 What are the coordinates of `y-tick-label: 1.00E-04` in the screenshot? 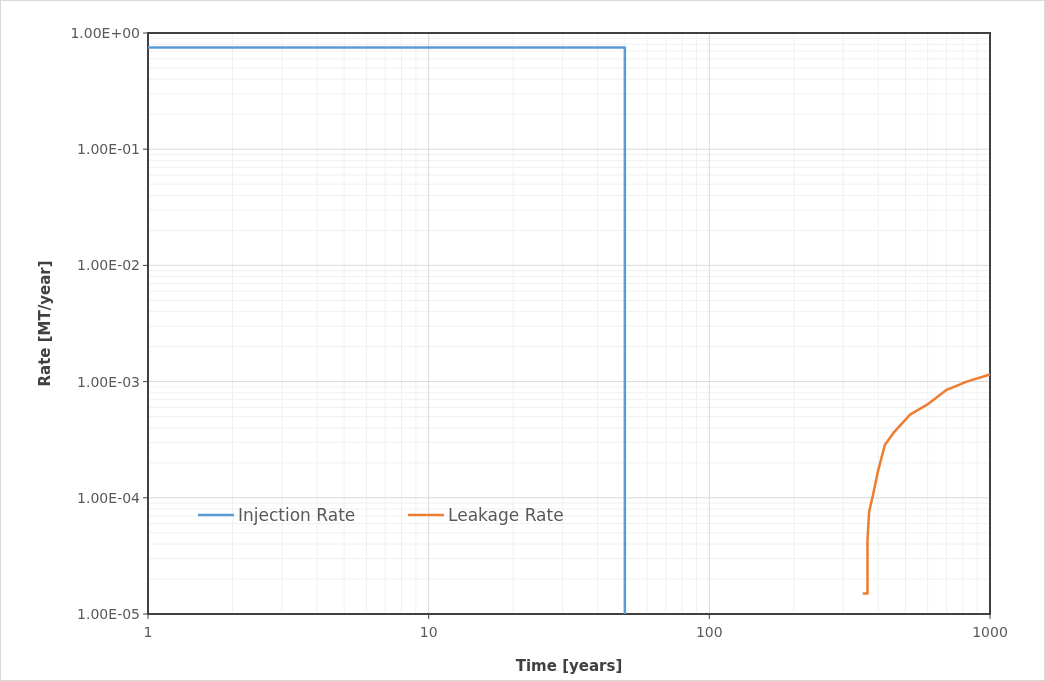 It's located at (109, 497).